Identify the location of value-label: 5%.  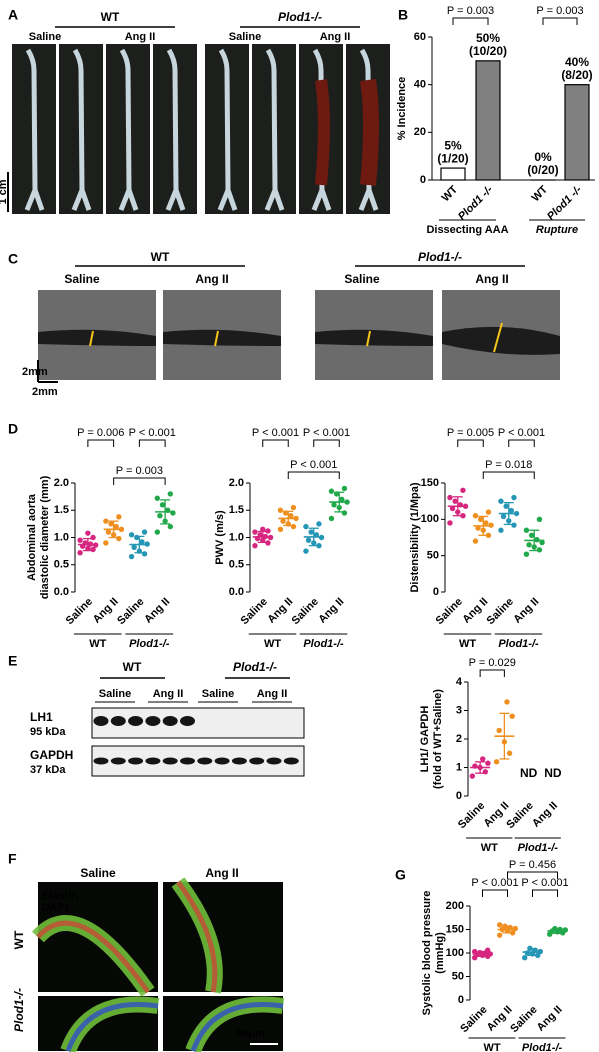
(453, 145).